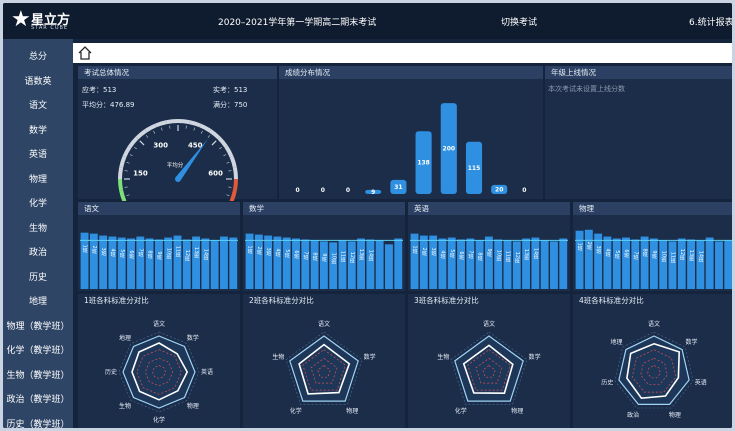 The width and height of the screenshot is (735, 431). Describe the element at coordinates (159, 208) in the screenshot. I see `subject-title: 语文` at that location.